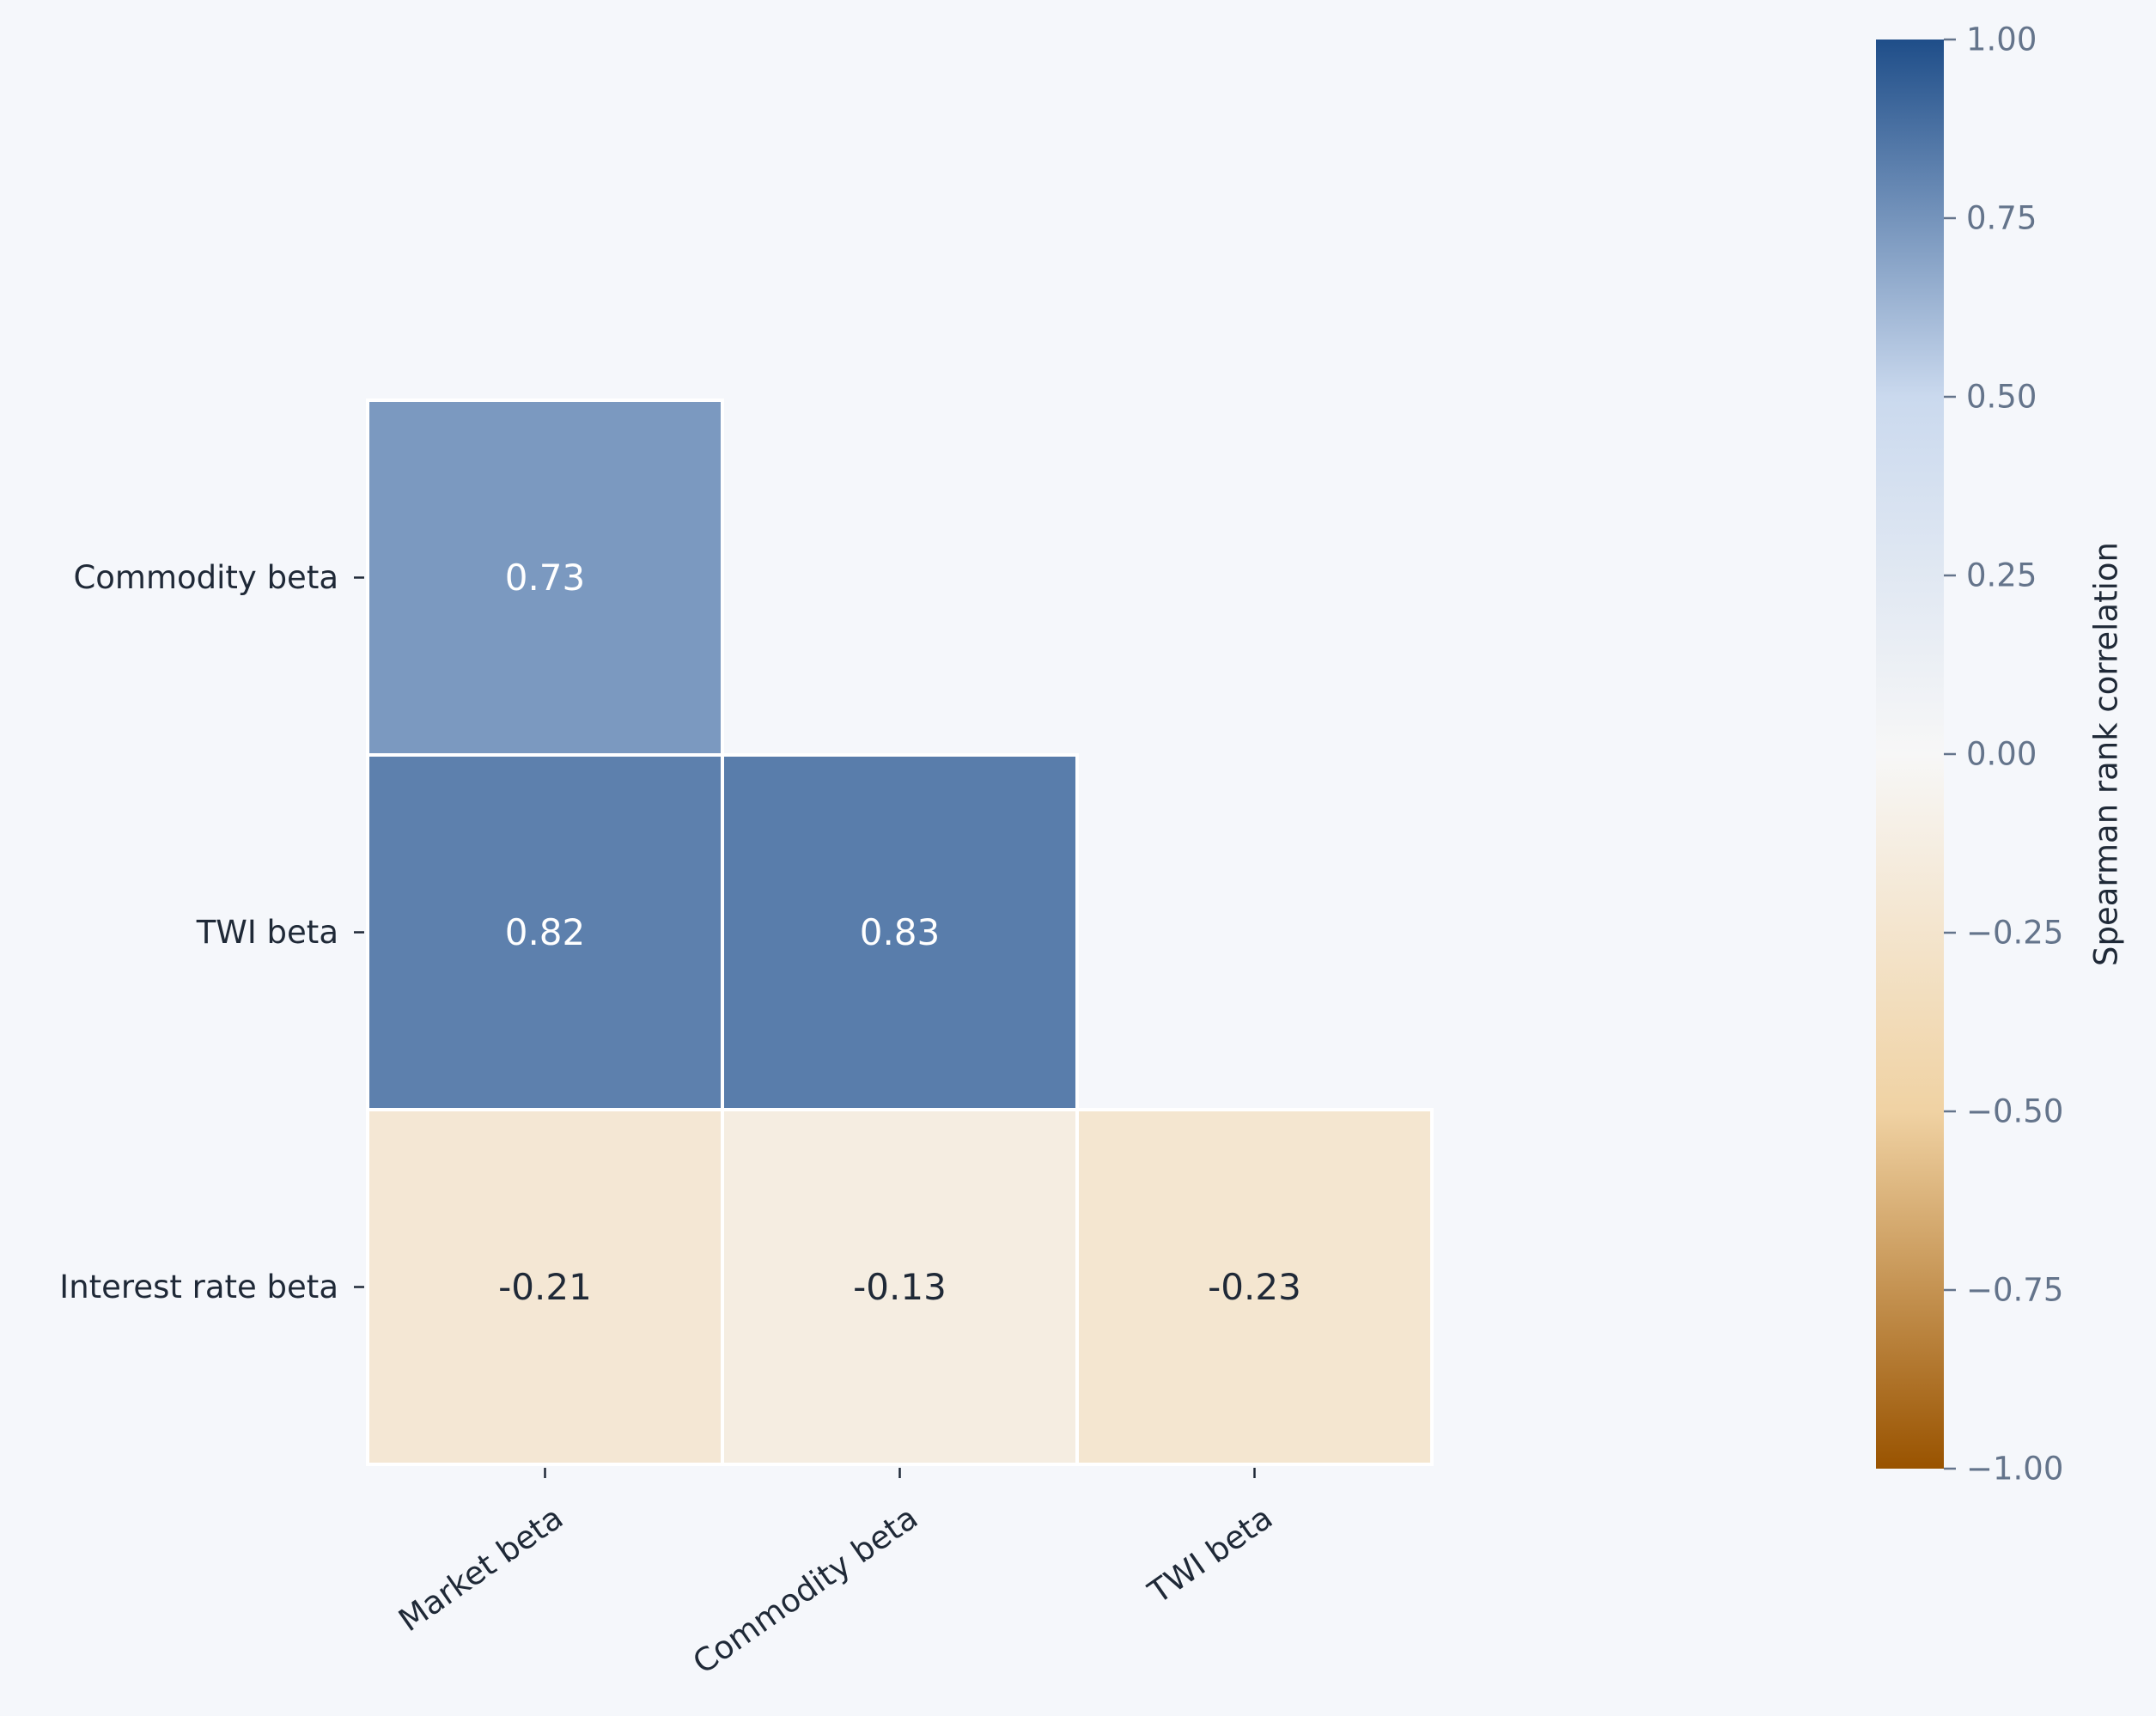  What do you see at coordinates (205, 577) in the screenshot?
I see `y-tick-label: Commodity beta` at bounding box center [205, 577].